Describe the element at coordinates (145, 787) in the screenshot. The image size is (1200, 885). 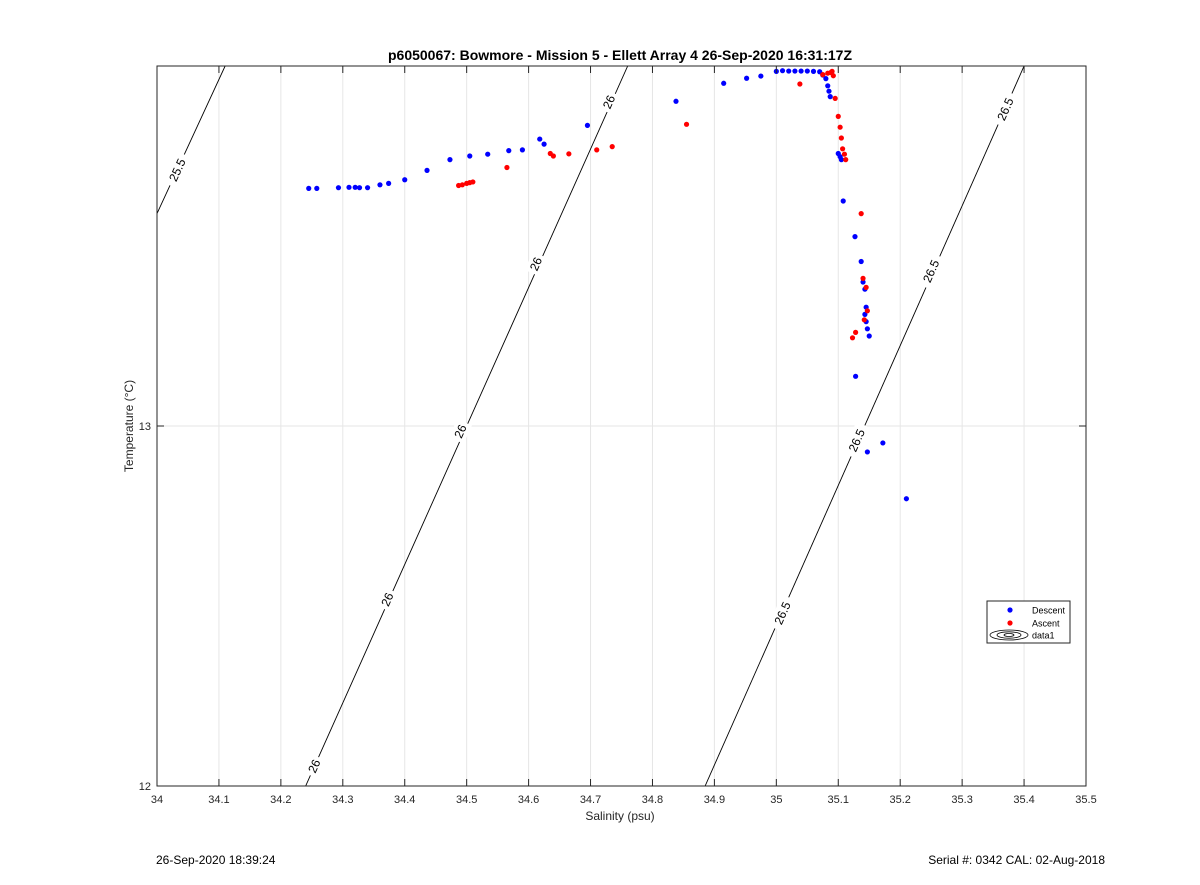
I see `y-tick-label: 12` at that location.